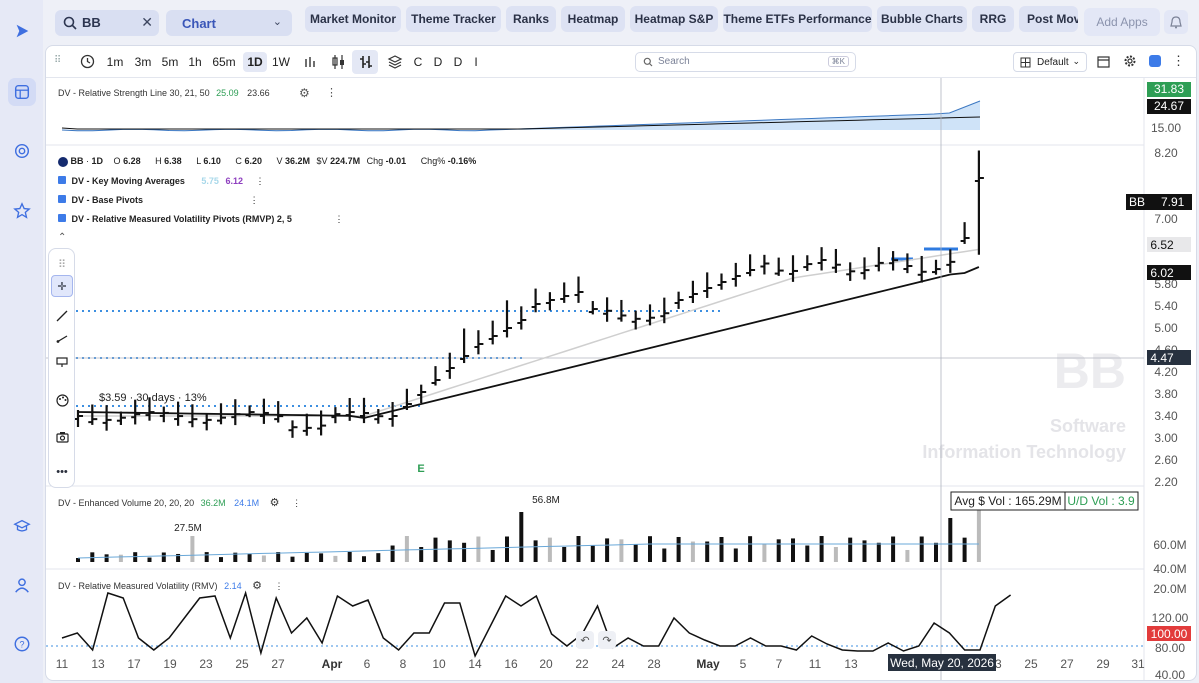 Image resolution: width=1199 pixels, height=683 pixels. What do you see at coordinates (310, 62) in the screenshot?
I see `bar-type-icon` at bounding box center [310, 62].